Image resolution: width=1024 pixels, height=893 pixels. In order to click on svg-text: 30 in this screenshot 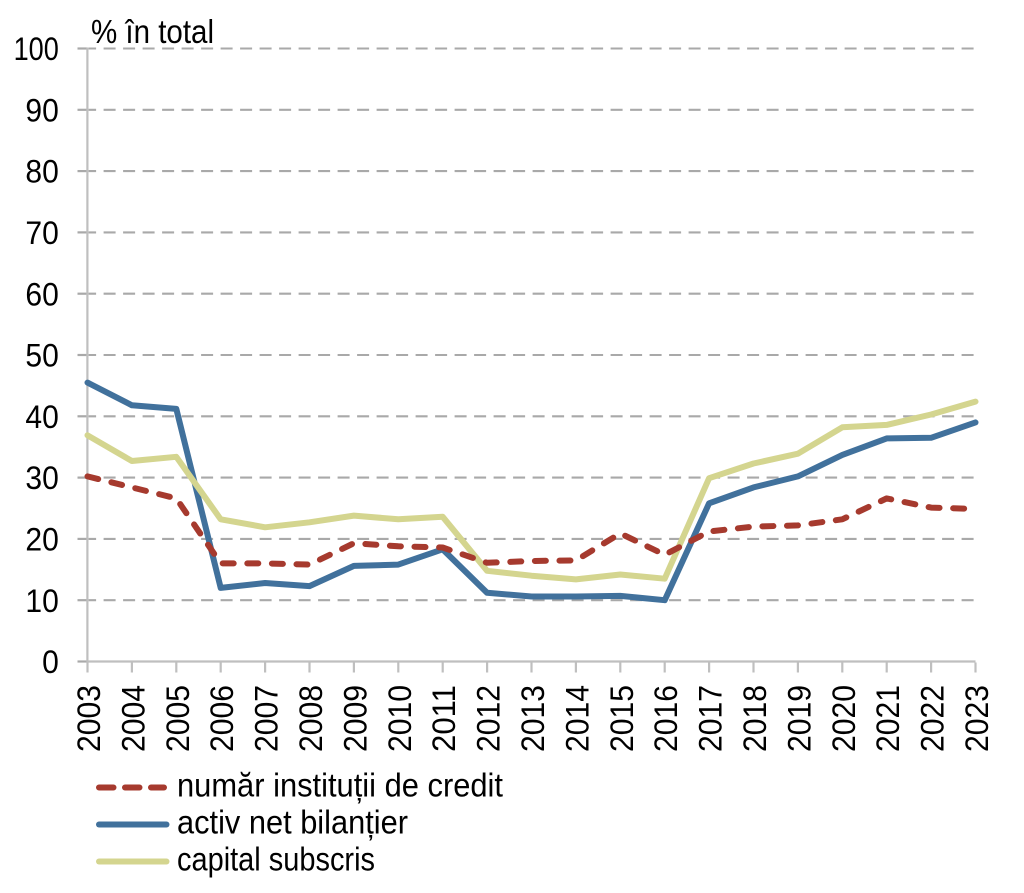, I will do `click(41, 478)`.